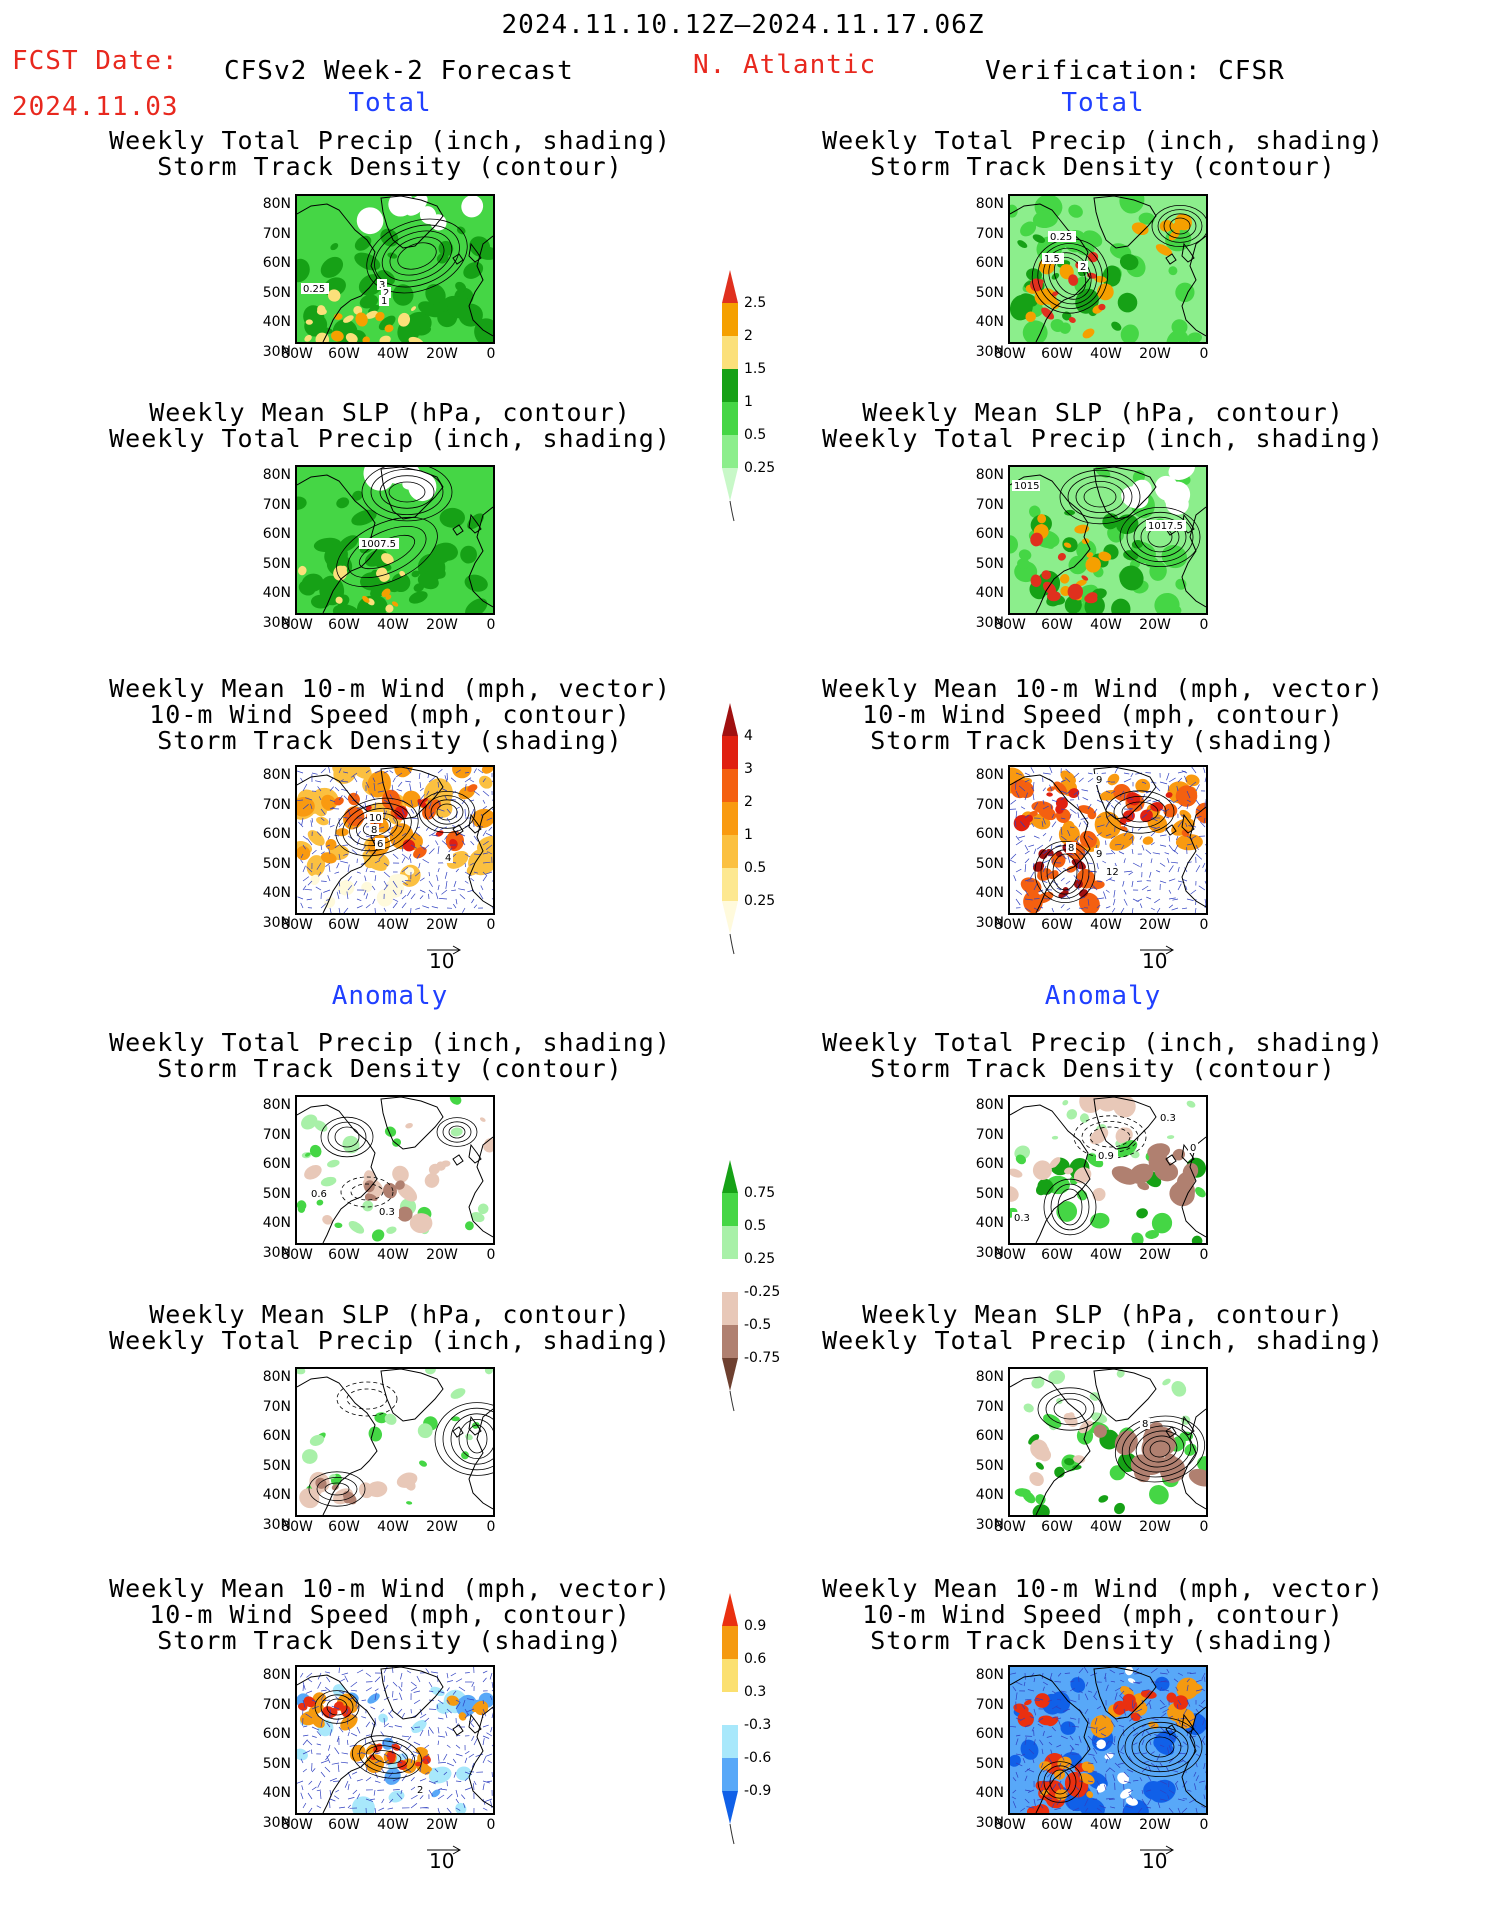  What do you see at coordinates (1106, 869) in the screenshot?
I see `vf-total-wind-storm: 80N 70N 60N 50N 40N 30N 9 8 9 12 80W 60W 40W 20W 0 10` at bounding box center [1106, 869].